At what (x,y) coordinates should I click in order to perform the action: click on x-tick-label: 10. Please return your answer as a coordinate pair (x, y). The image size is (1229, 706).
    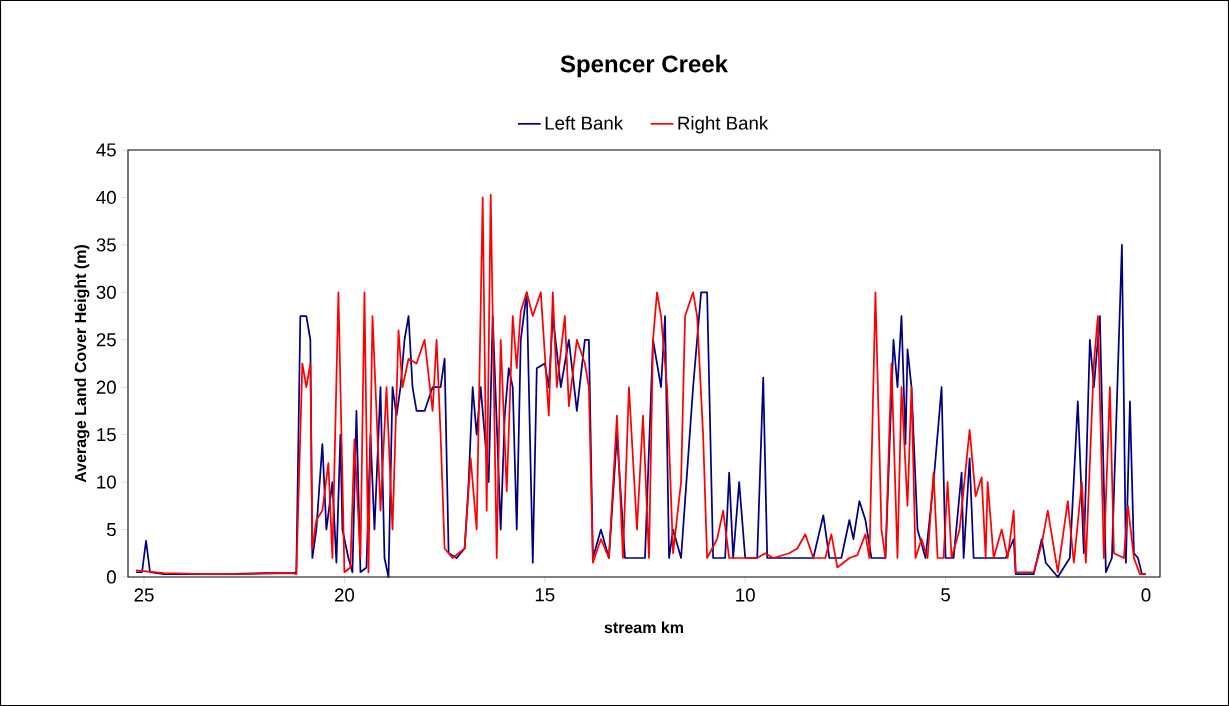
    Looking at the image, I should click on (745, 595).